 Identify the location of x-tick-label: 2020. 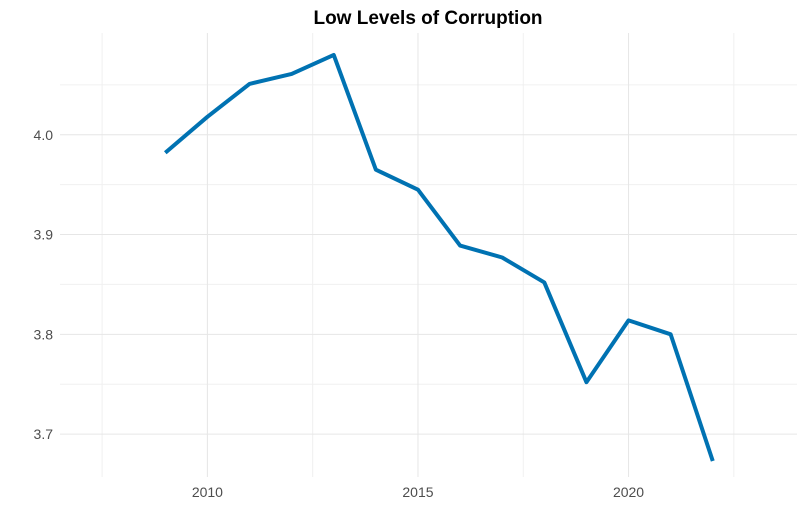
(628, 492).